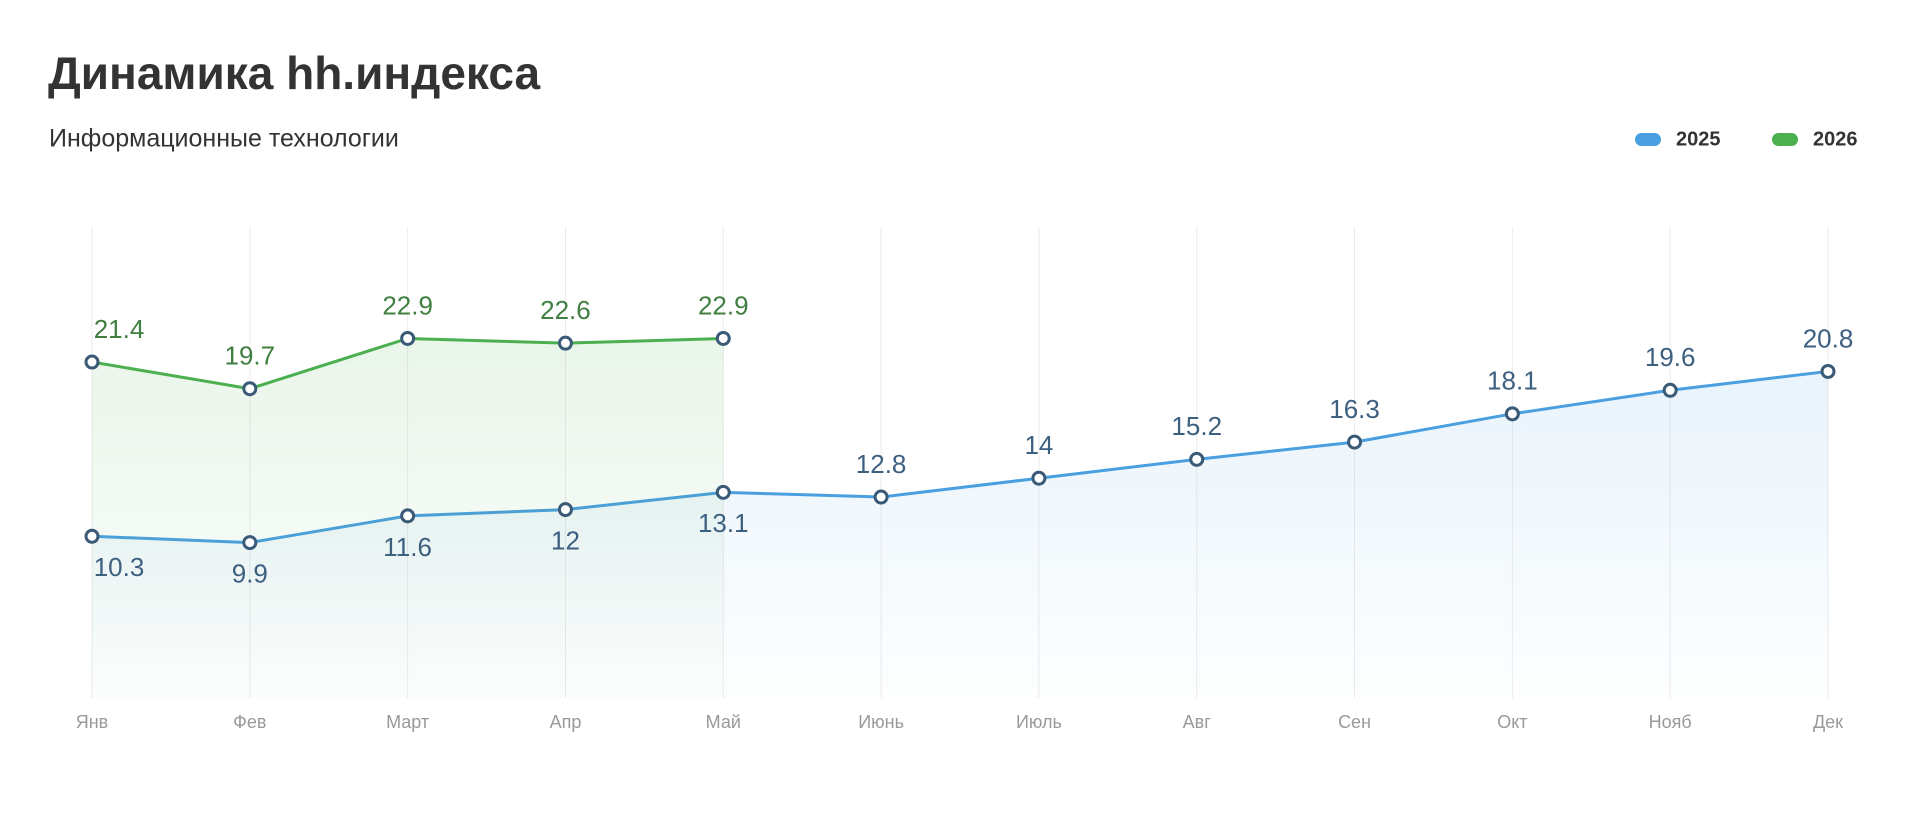  What do you see at coordinates (565, 310) in the screenshot?
I see `data-label: 22.6` at bounding box center [565, 310].